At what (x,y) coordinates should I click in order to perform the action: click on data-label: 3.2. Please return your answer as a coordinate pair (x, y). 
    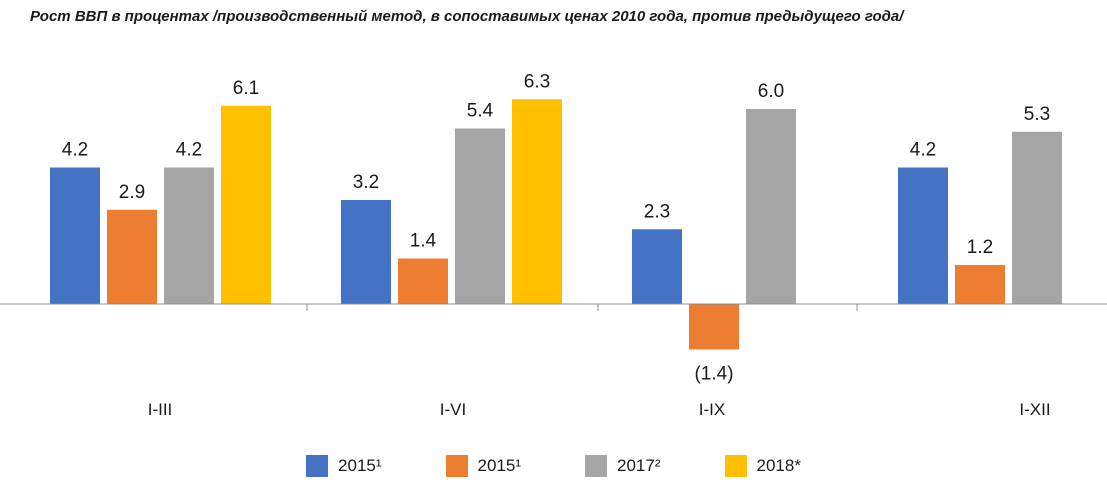
    Looking at the image, I should click on (366, 182).